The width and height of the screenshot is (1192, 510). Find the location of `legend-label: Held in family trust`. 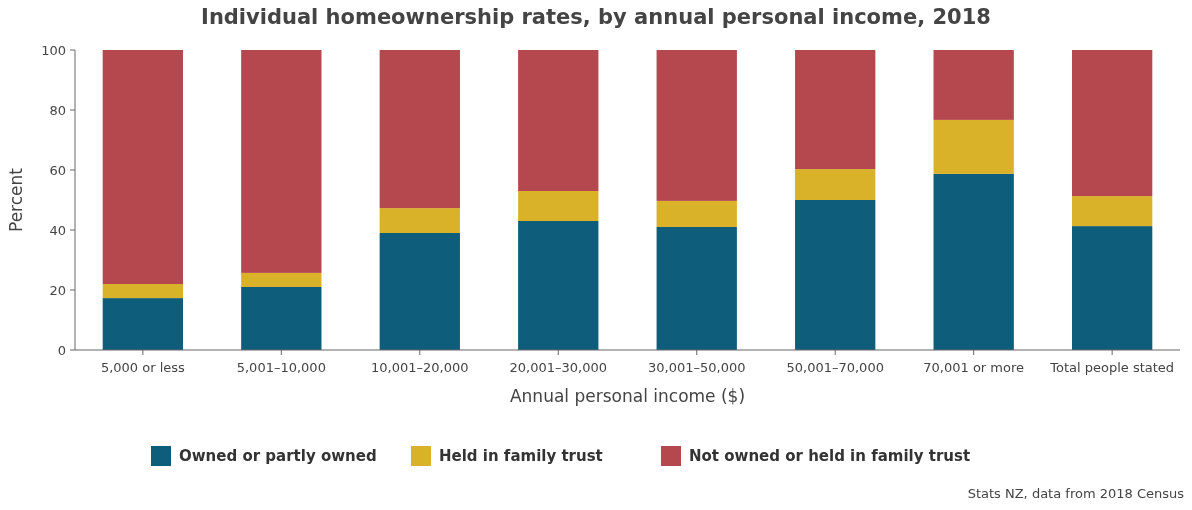

legend-label: Held in family trust is located at coordinates (521, 456).